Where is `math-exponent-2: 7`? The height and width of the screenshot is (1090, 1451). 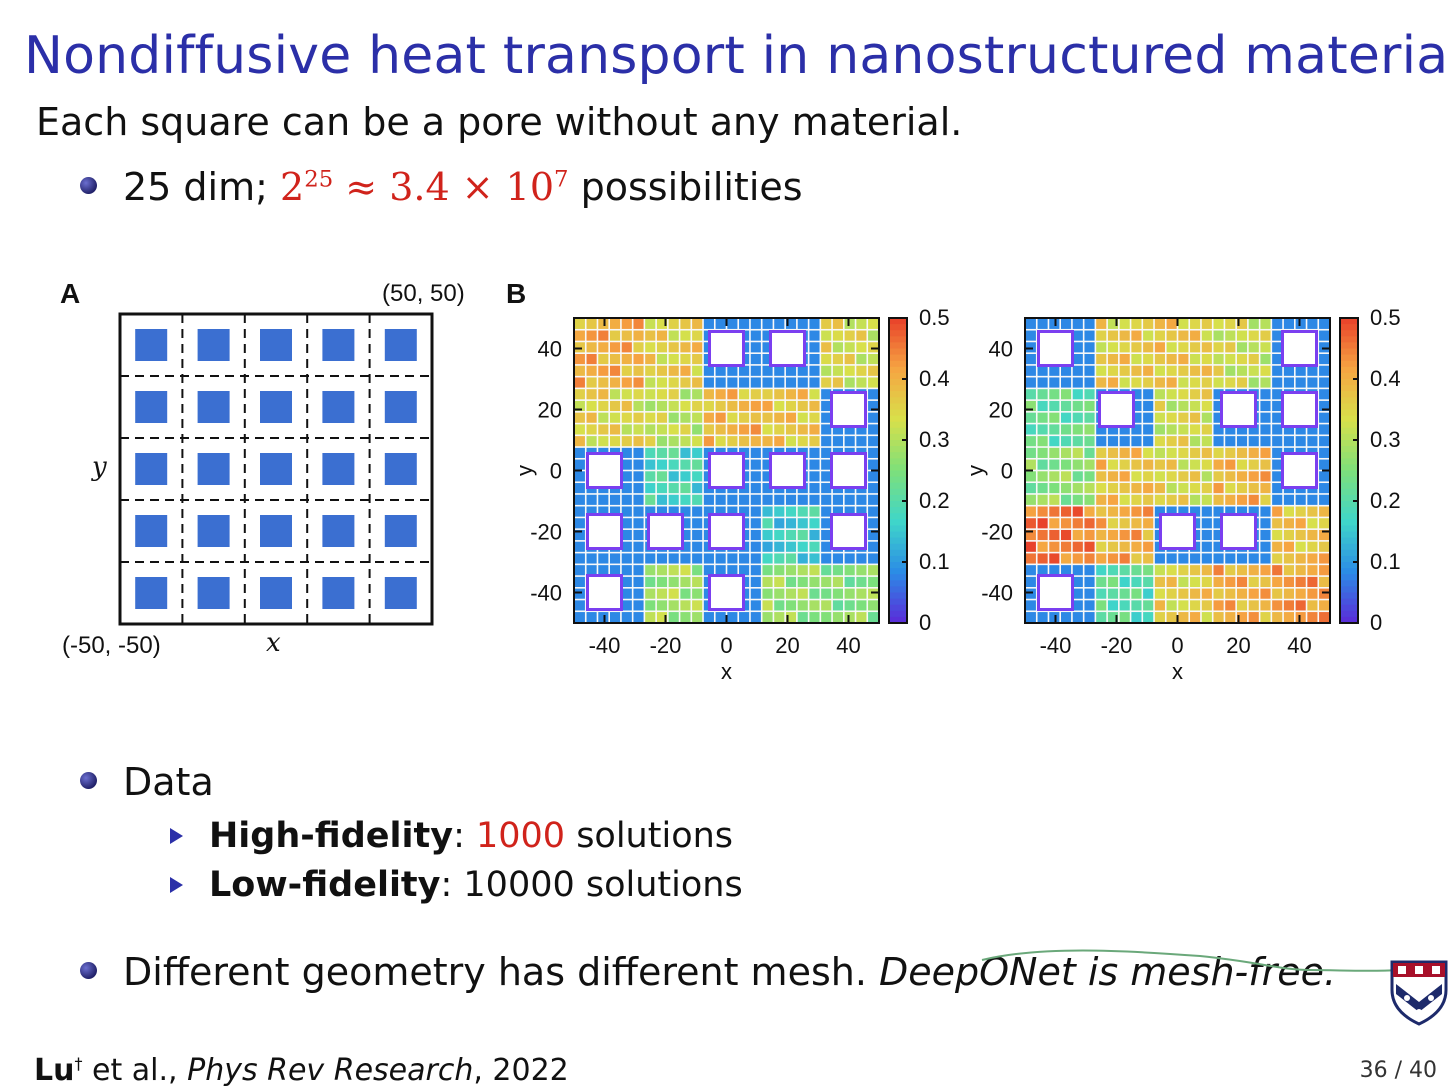
math-exponent-2: 7 is located at coordinates (561, 179).